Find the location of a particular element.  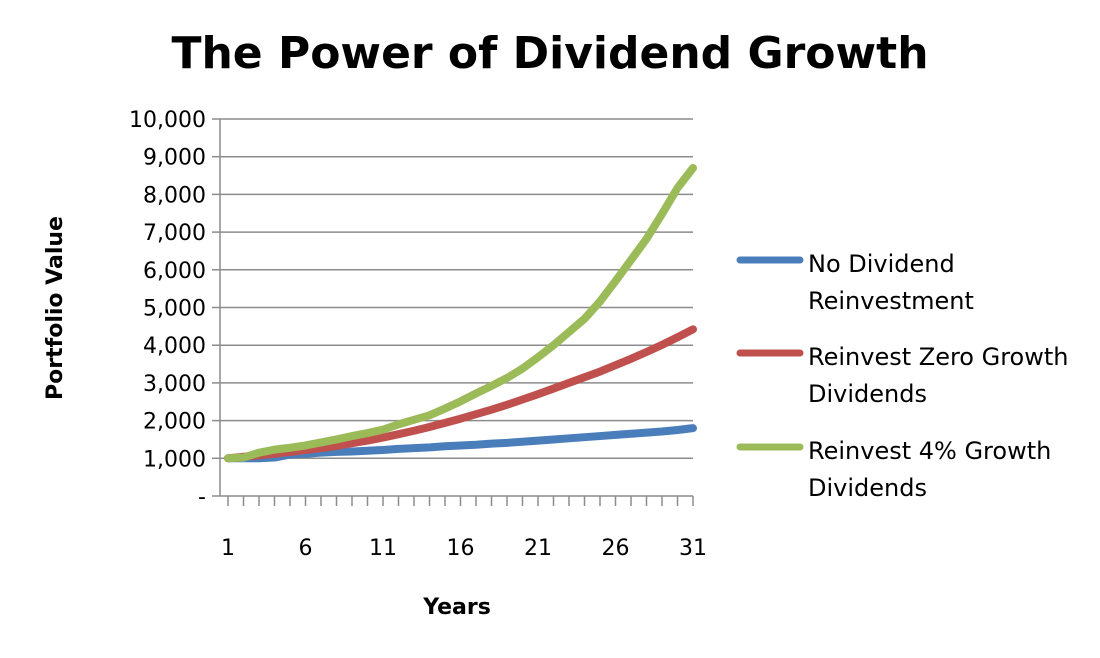

x-tick-label: 11 is located at coordinates (383, 548).